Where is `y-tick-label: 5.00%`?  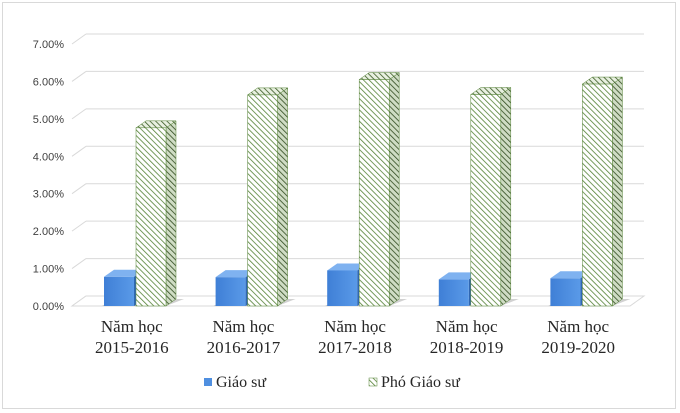 y-tick-label: 5.00% is located at coordinates (48, 120).